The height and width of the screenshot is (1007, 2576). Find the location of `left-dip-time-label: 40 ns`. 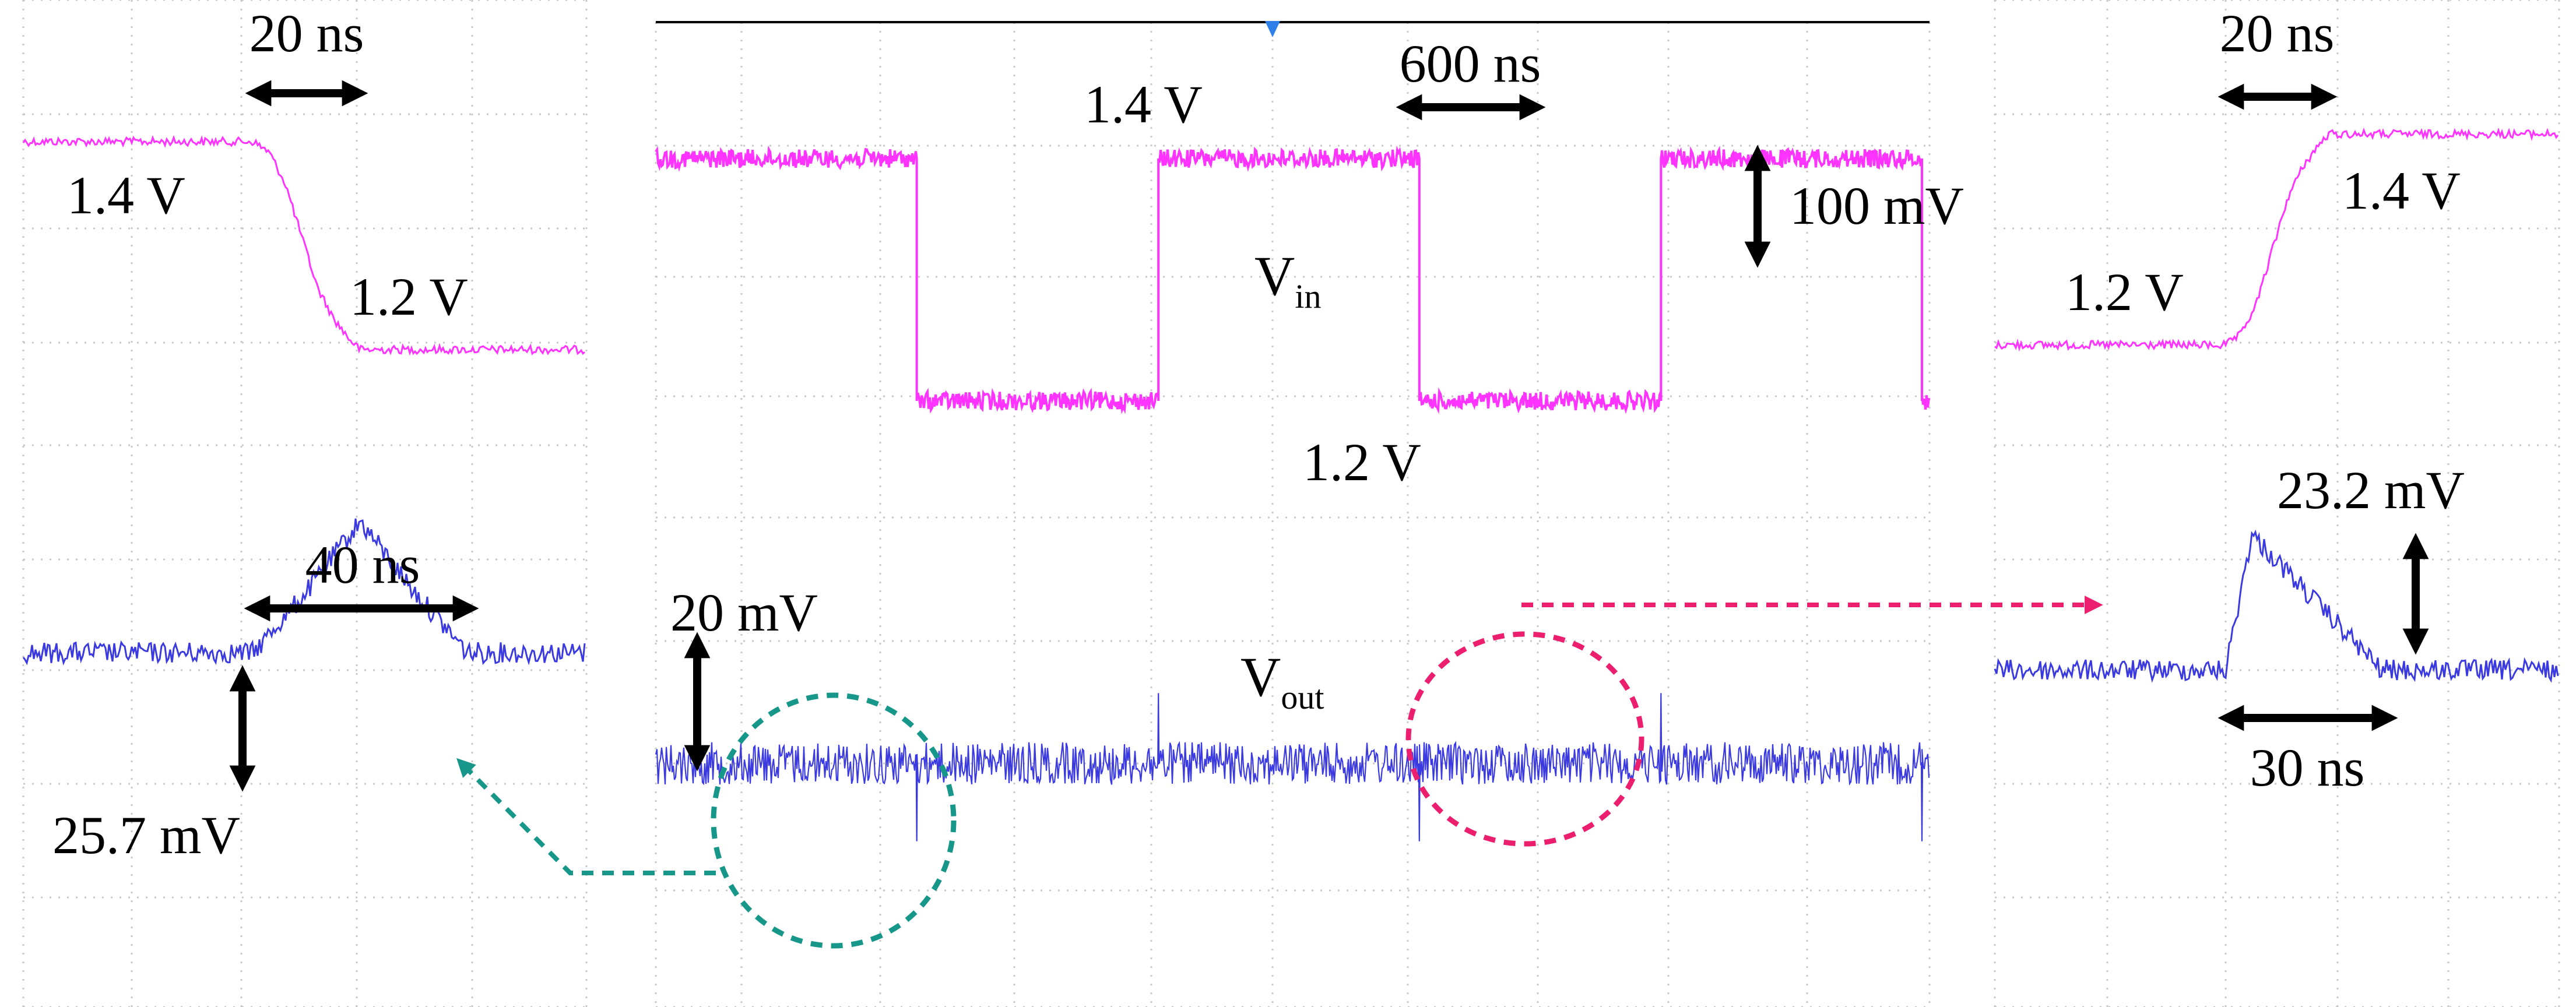

left-dip-time-label: 40 ns is located at coordinates (362, 564).